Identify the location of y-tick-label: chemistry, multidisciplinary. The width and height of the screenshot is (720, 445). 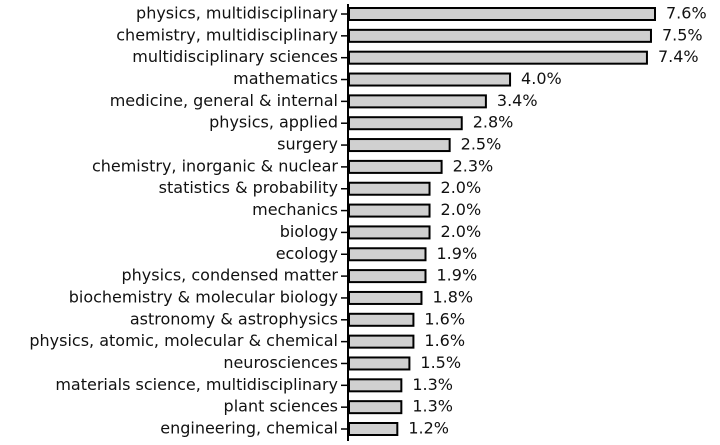
(227, 34).